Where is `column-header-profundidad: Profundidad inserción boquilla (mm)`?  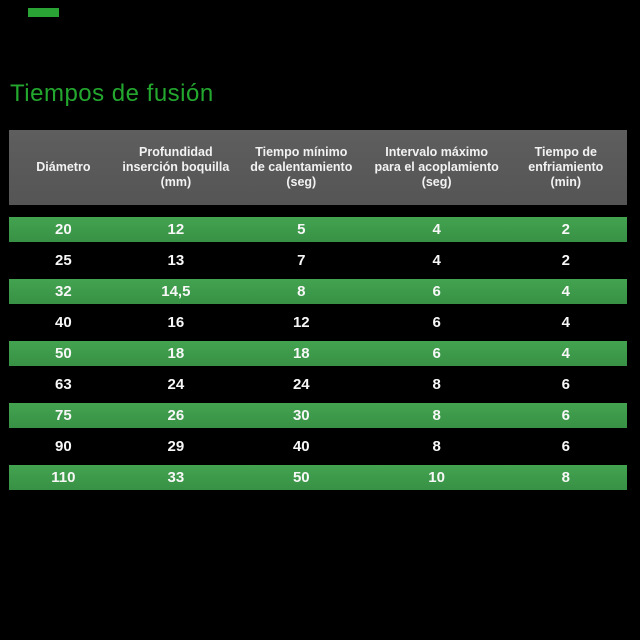 column-header-profundidad: Profundidad inserción boquilla (mm) is located at coordinates (176, 167).